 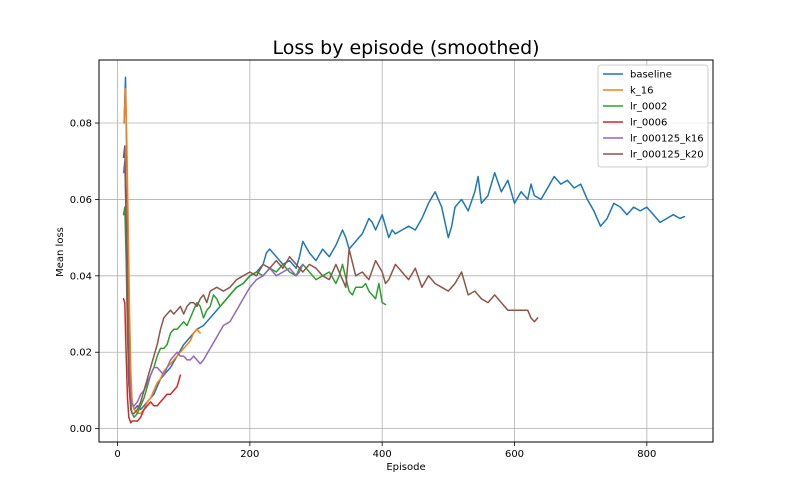 What do you see at coordinates (81, 200) in the screenshot?
I see `y-tick-label: 0.06` at bounding box center [81, 200].